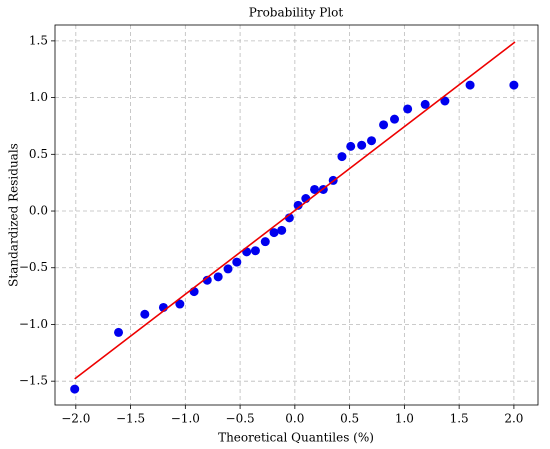 The width and height of the screenshot is (550, 449). What do you see at coordinates (33, 267) in the screenshot?
I see `y-tick-label: −0.5` at bounding box center [33, 267].